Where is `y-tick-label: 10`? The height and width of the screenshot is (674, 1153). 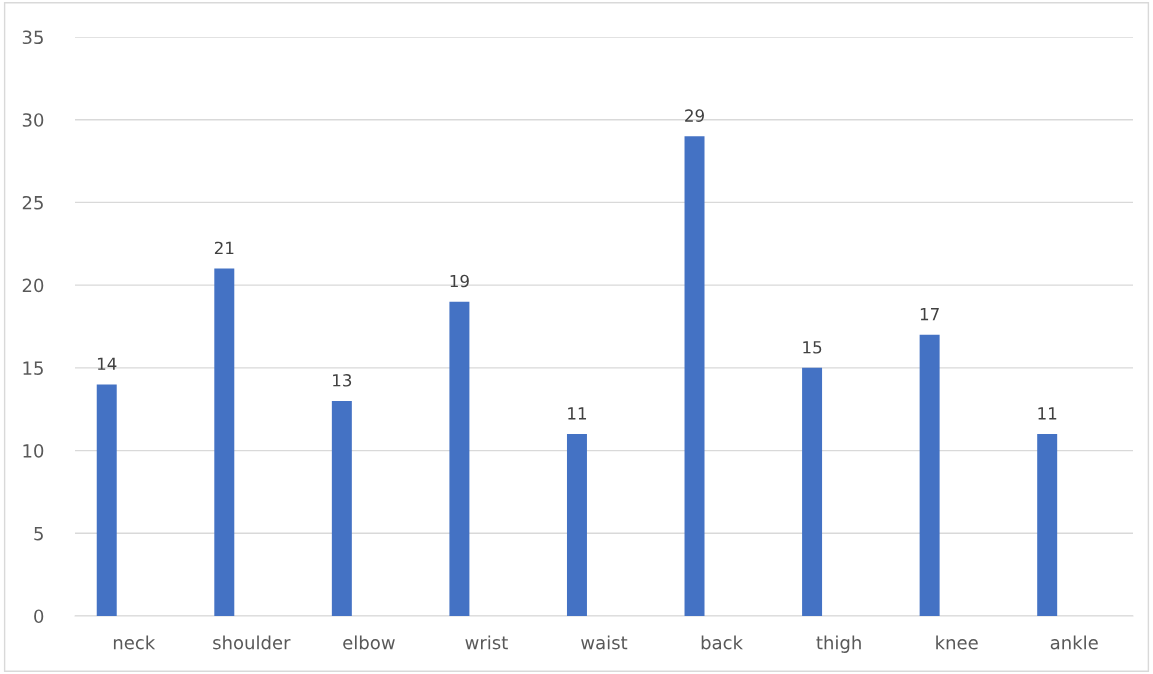
y-tick-label: 10 is located at coordinates (33, 451).